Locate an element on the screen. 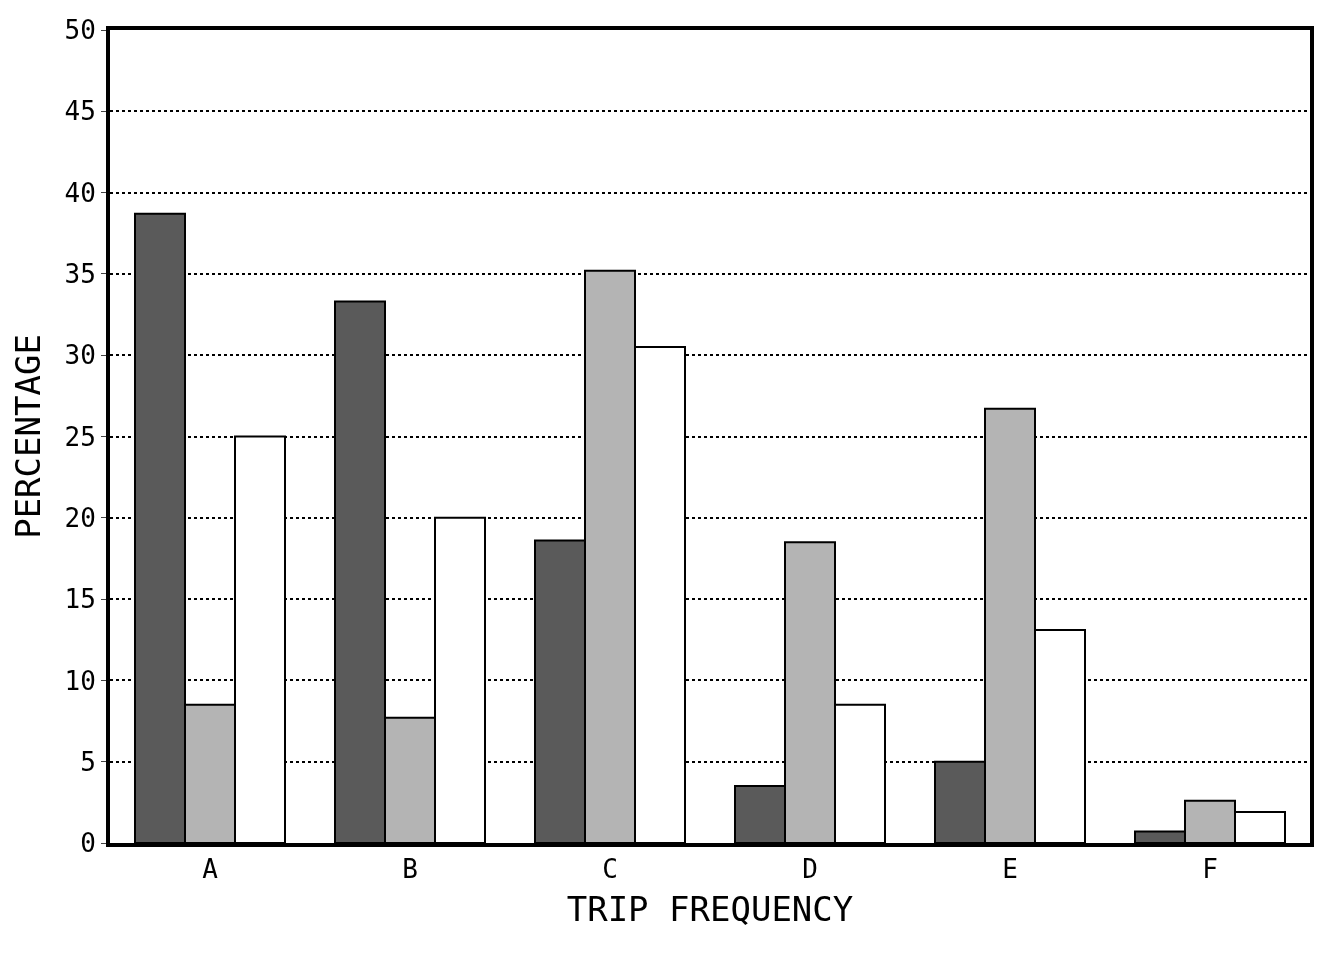 The width and height of the screenshot is (1335, 953). x-tick-label: E is located at coordinates (1010, 869).